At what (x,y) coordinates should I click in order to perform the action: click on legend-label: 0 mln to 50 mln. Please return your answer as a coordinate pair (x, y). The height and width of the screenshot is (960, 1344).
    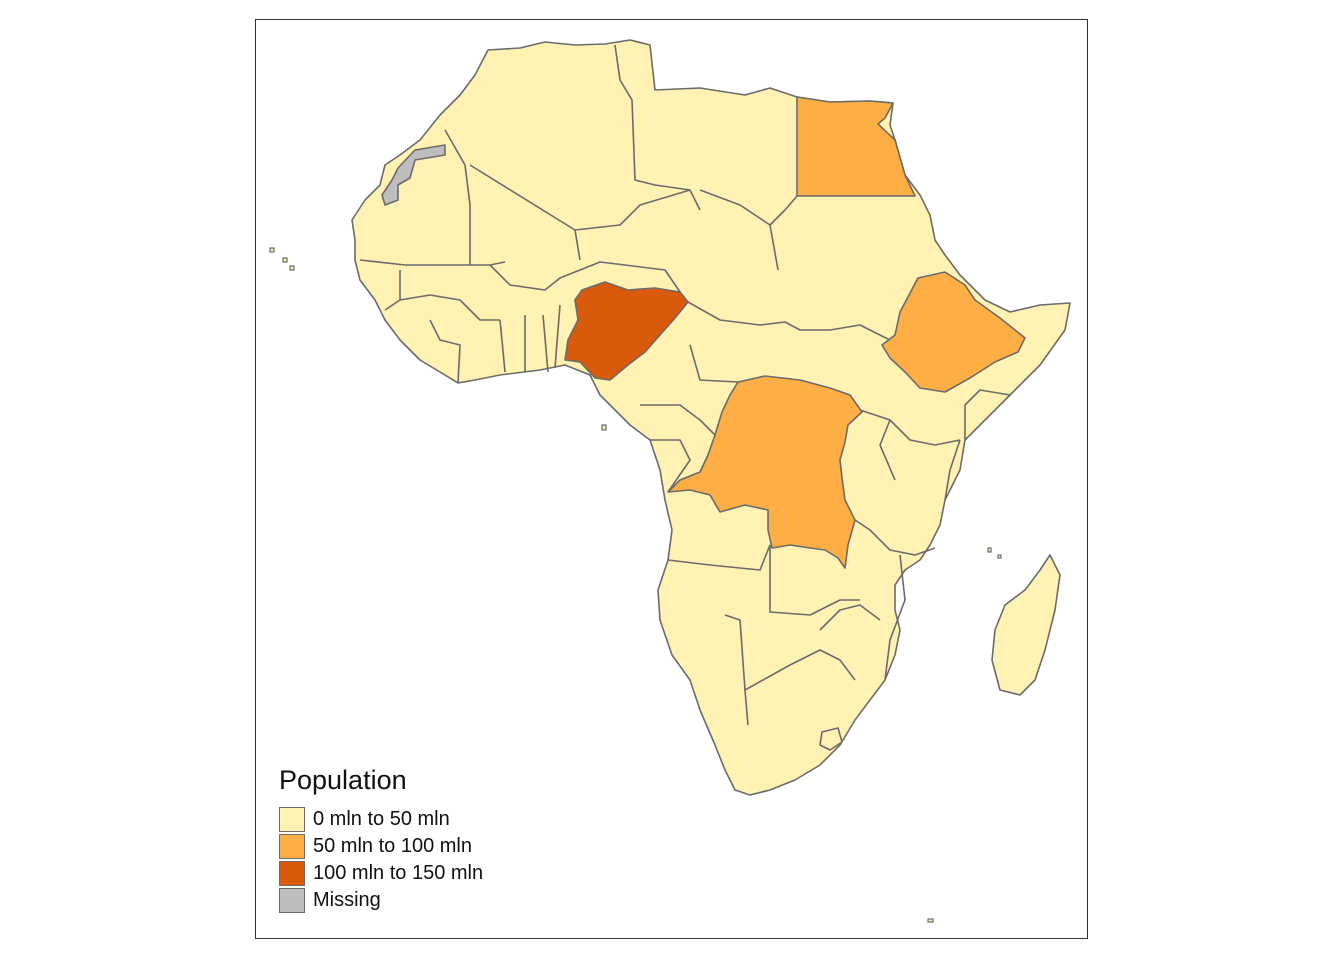
    Looking at the image, I should click on (381, 819).